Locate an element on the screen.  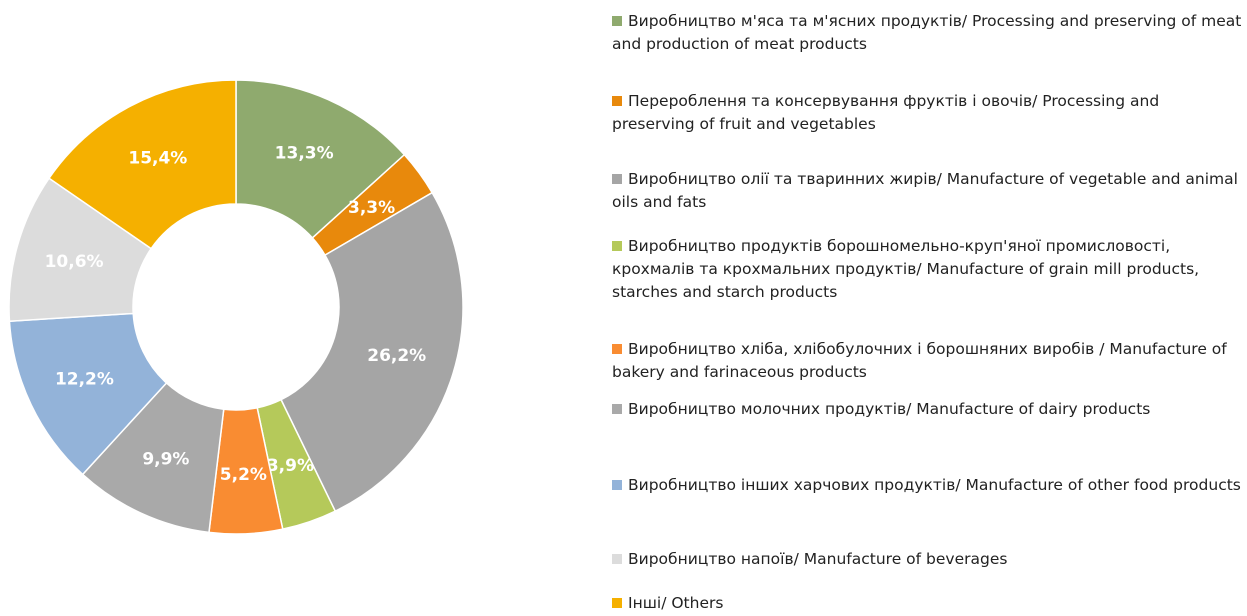
data-label: 15,4% is located at coordinates (157, 158).